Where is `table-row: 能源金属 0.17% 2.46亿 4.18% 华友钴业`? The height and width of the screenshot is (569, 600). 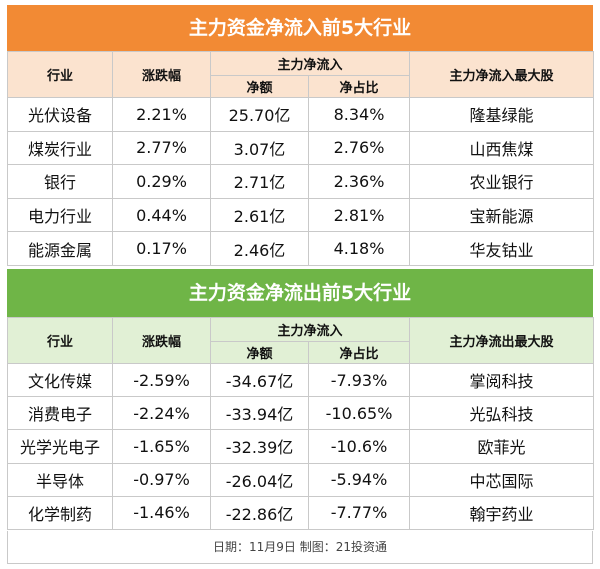 table-row: 能源金属 0.17% 2.46亿 4.18% 华友钴业 is located at coordinates (301, 248).